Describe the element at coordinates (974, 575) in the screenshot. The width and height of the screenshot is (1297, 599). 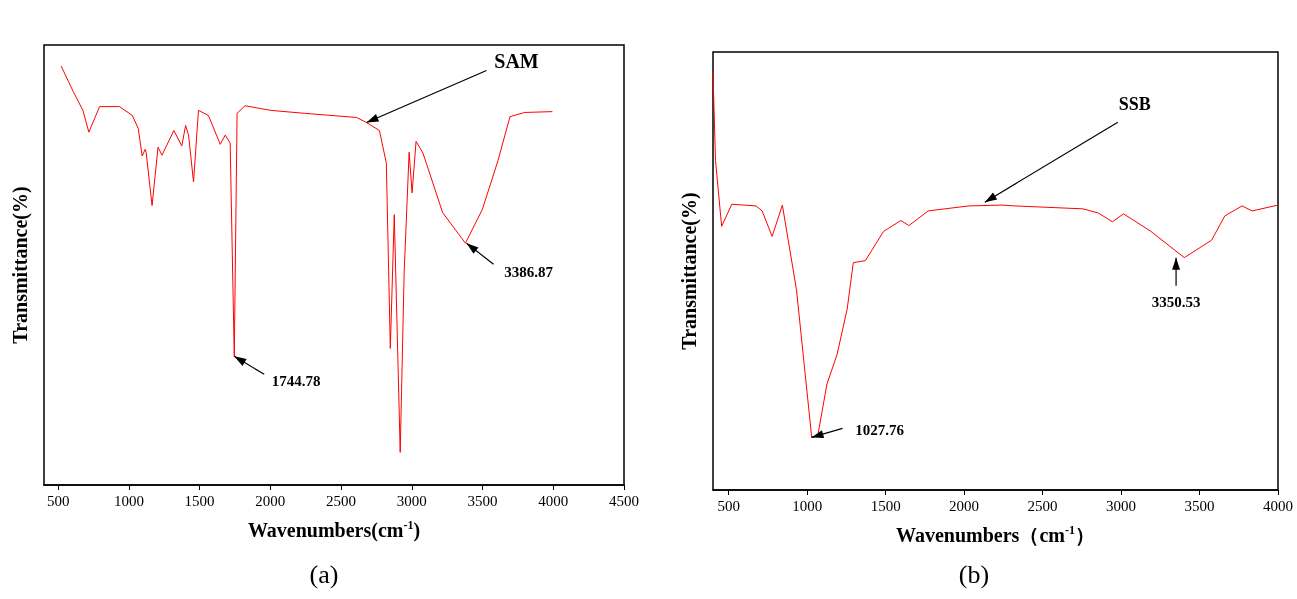
I see `text: (b)` at that location.